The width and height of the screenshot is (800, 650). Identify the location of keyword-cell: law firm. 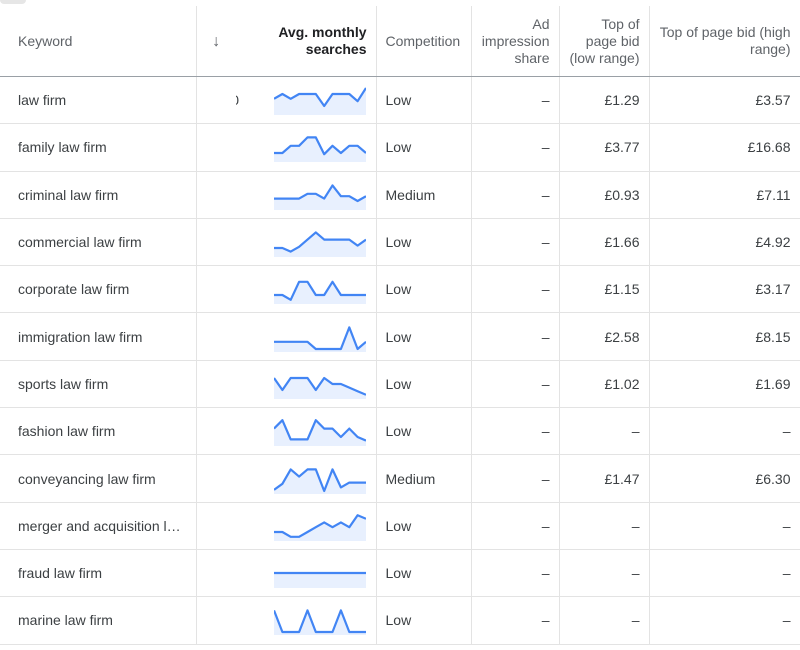
(98, 100).